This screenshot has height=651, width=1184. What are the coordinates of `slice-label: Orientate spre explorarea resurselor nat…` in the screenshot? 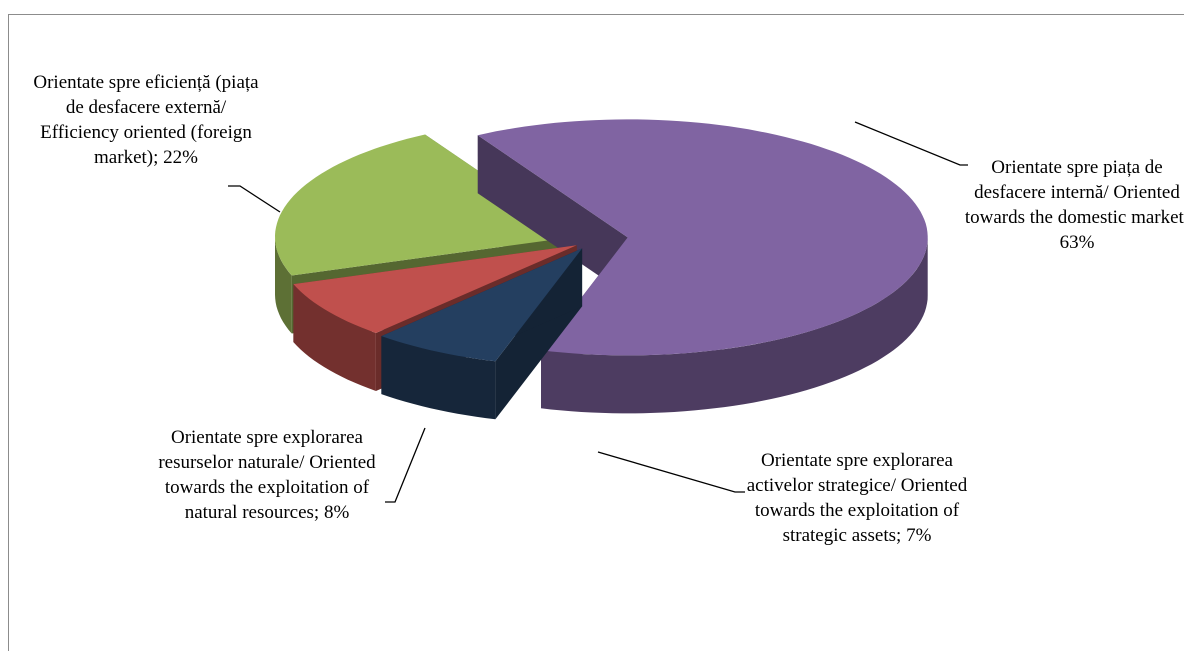 It's located at (267, 475).